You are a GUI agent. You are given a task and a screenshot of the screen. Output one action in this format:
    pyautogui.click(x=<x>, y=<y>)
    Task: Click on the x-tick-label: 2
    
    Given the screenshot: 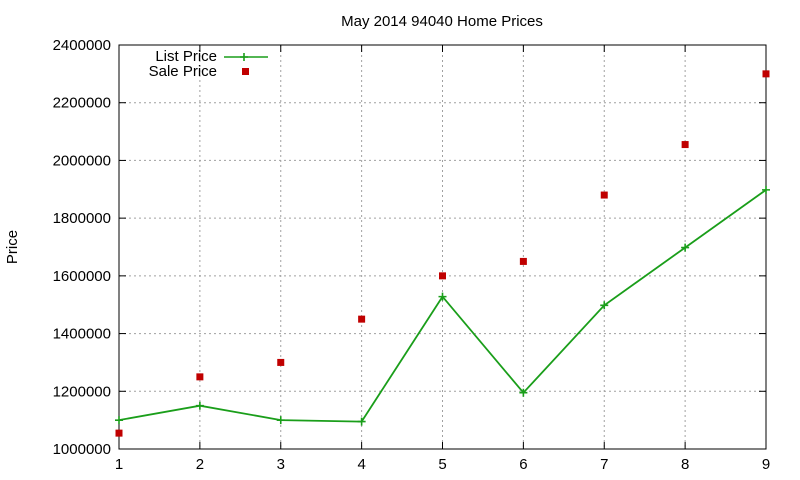 What is the action you would take?
    pyautogui.click(x=200, y=464)
    